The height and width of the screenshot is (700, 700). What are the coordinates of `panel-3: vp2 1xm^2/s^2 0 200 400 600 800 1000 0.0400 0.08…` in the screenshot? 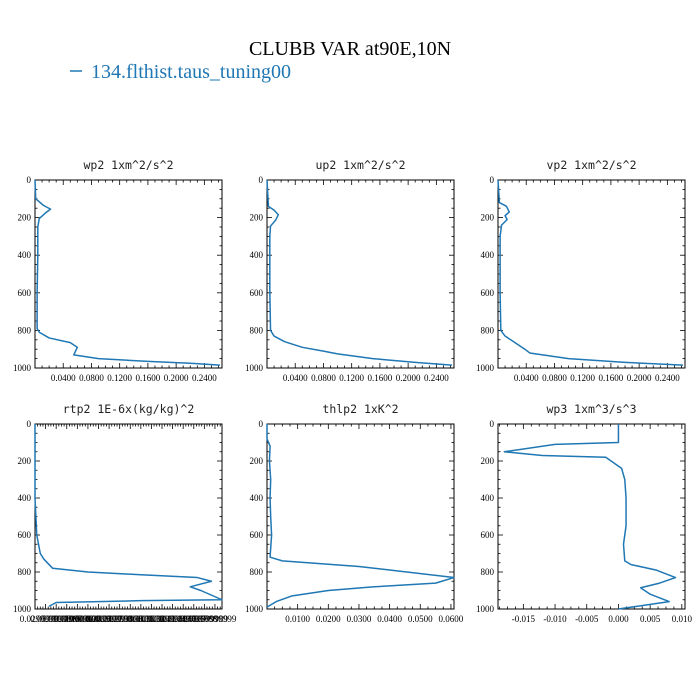 It's located at (581, 270).